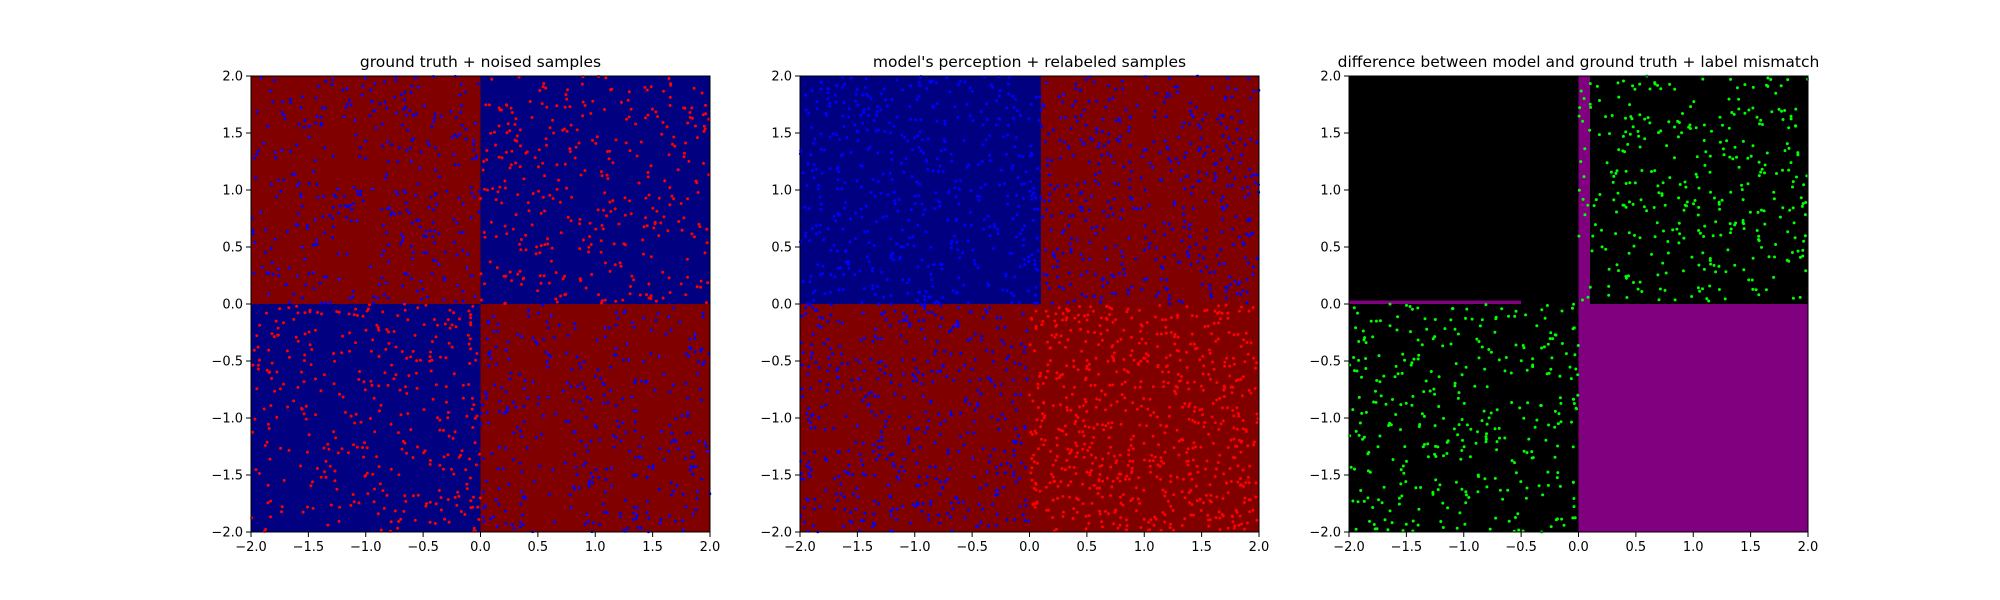 This screenshot has width=2000, height=600. I want to click on y-tick-label: 0.5, so click(781, 248).